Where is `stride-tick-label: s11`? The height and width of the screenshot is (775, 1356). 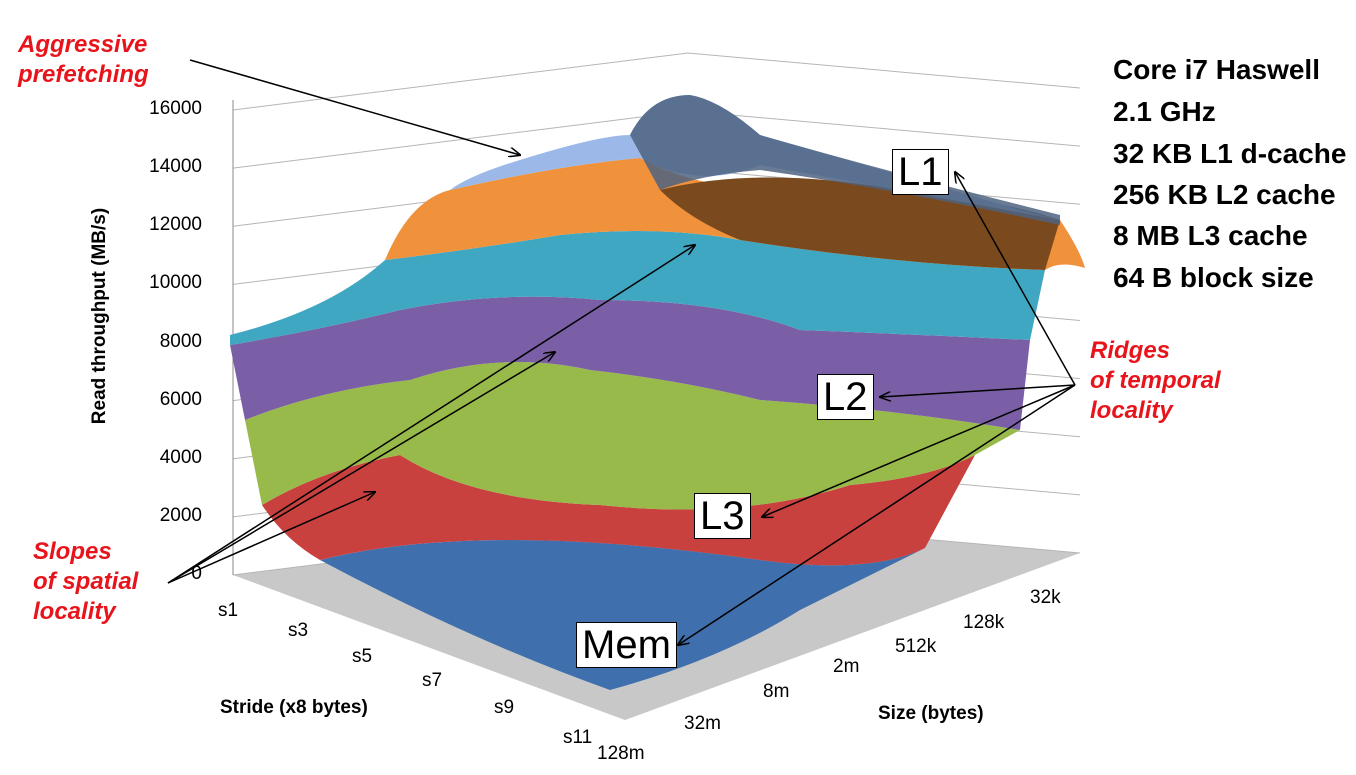 stride-tick-label: s11 is located at coordinates (578, 737).